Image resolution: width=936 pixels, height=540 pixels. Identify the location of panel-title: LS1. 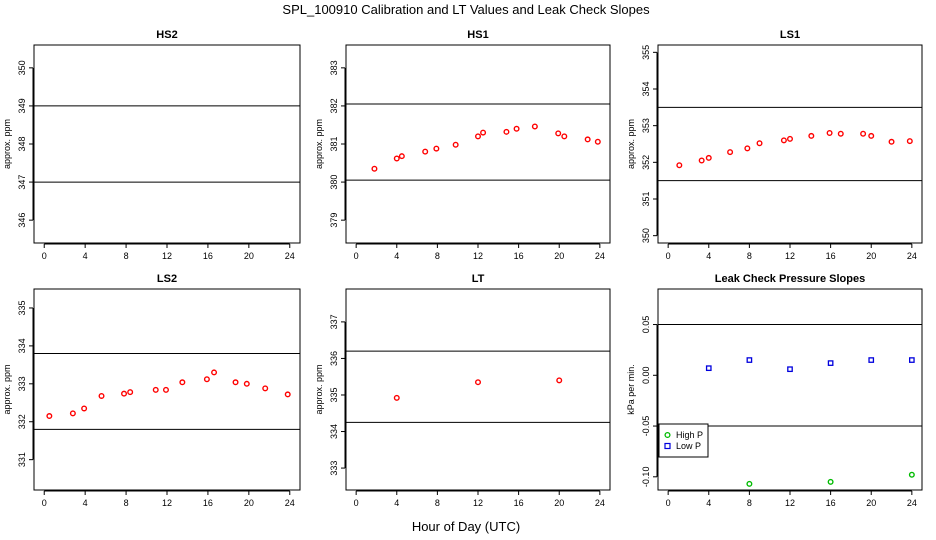
(790, 35).